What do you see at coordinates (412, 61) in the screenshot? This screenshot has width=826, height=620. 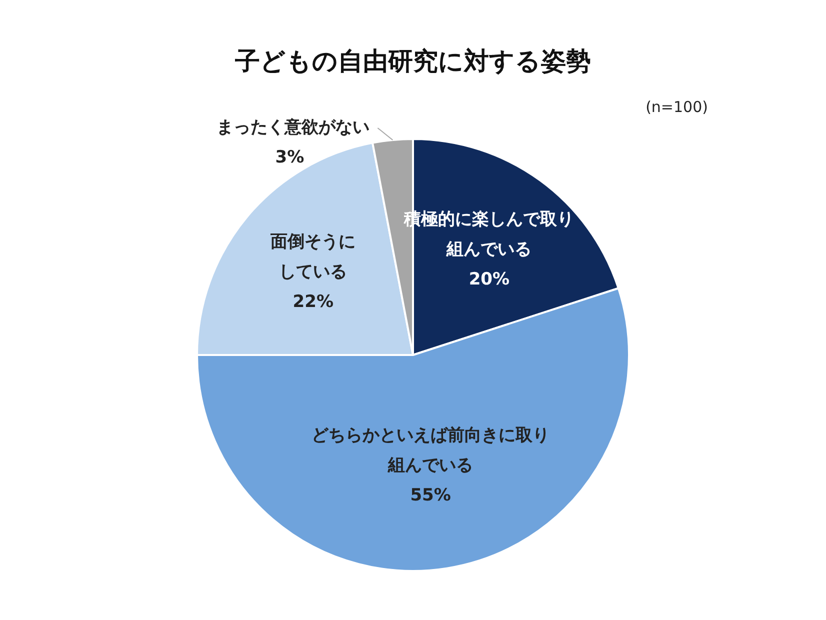 I see `chart-title: 子どもの自由研究に対する姿勢` at bounding box center [412, 61].